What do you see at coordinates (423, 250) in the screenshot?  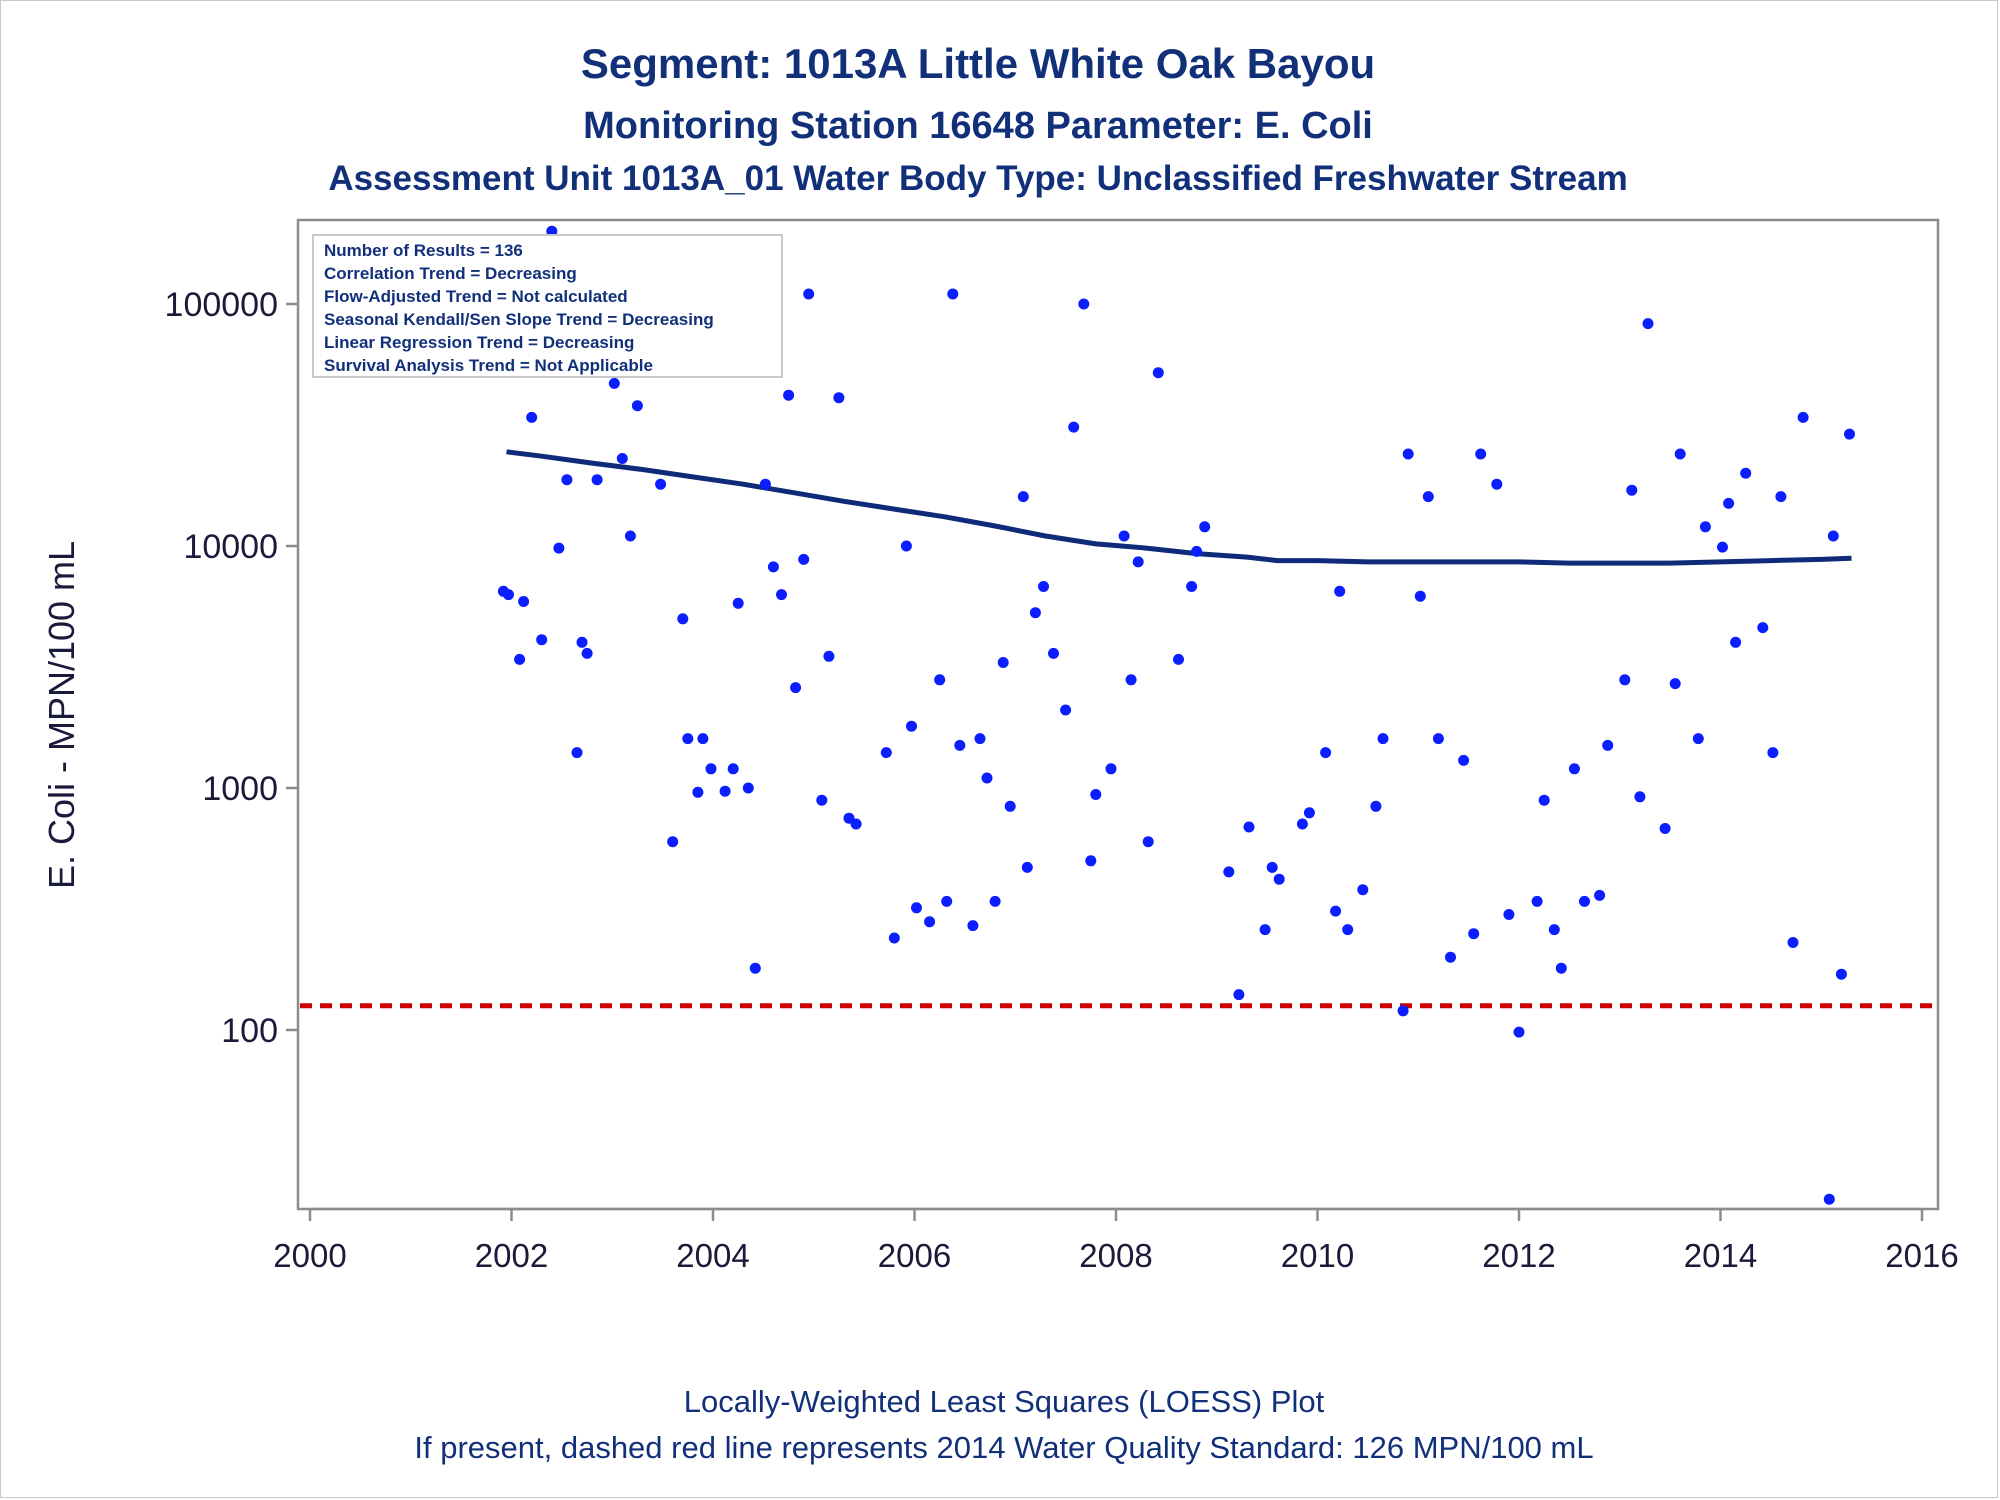 I see `stats-results: Number of Results = 136` at bounding box center [423, 250].